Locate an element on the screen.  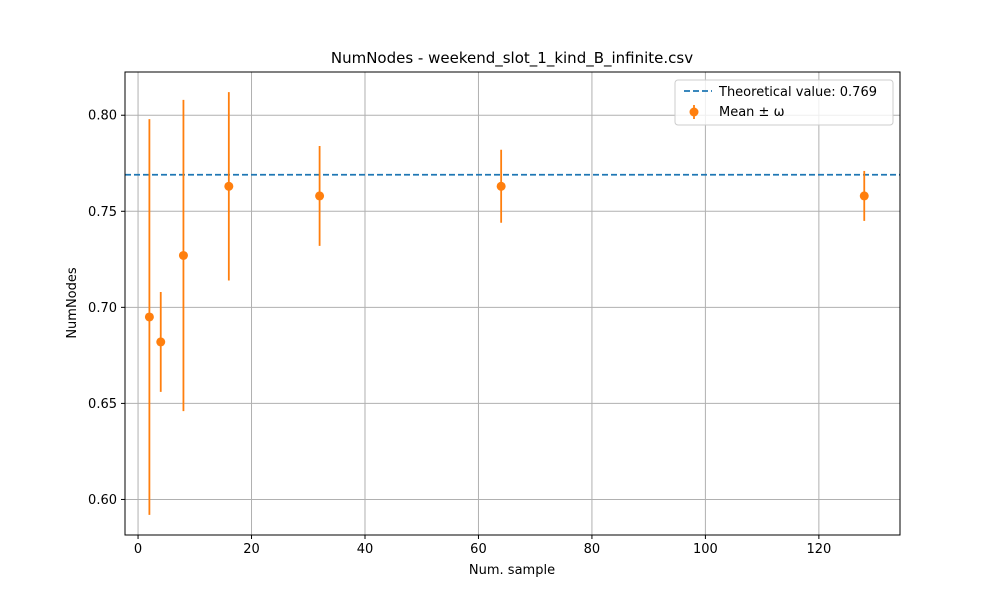
x-tick-label: 80 is located at coordinates (592, 549).